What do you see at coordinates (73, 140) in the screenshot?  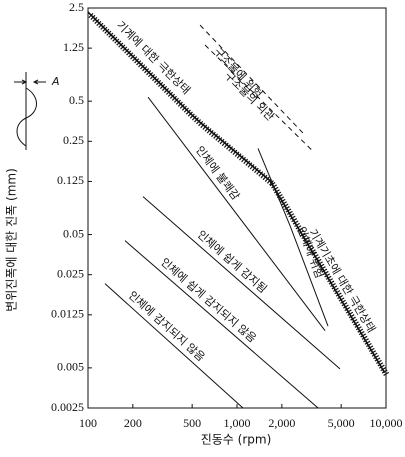 I see `y-tick-label: 0.25` at bounding box center [73, 140].